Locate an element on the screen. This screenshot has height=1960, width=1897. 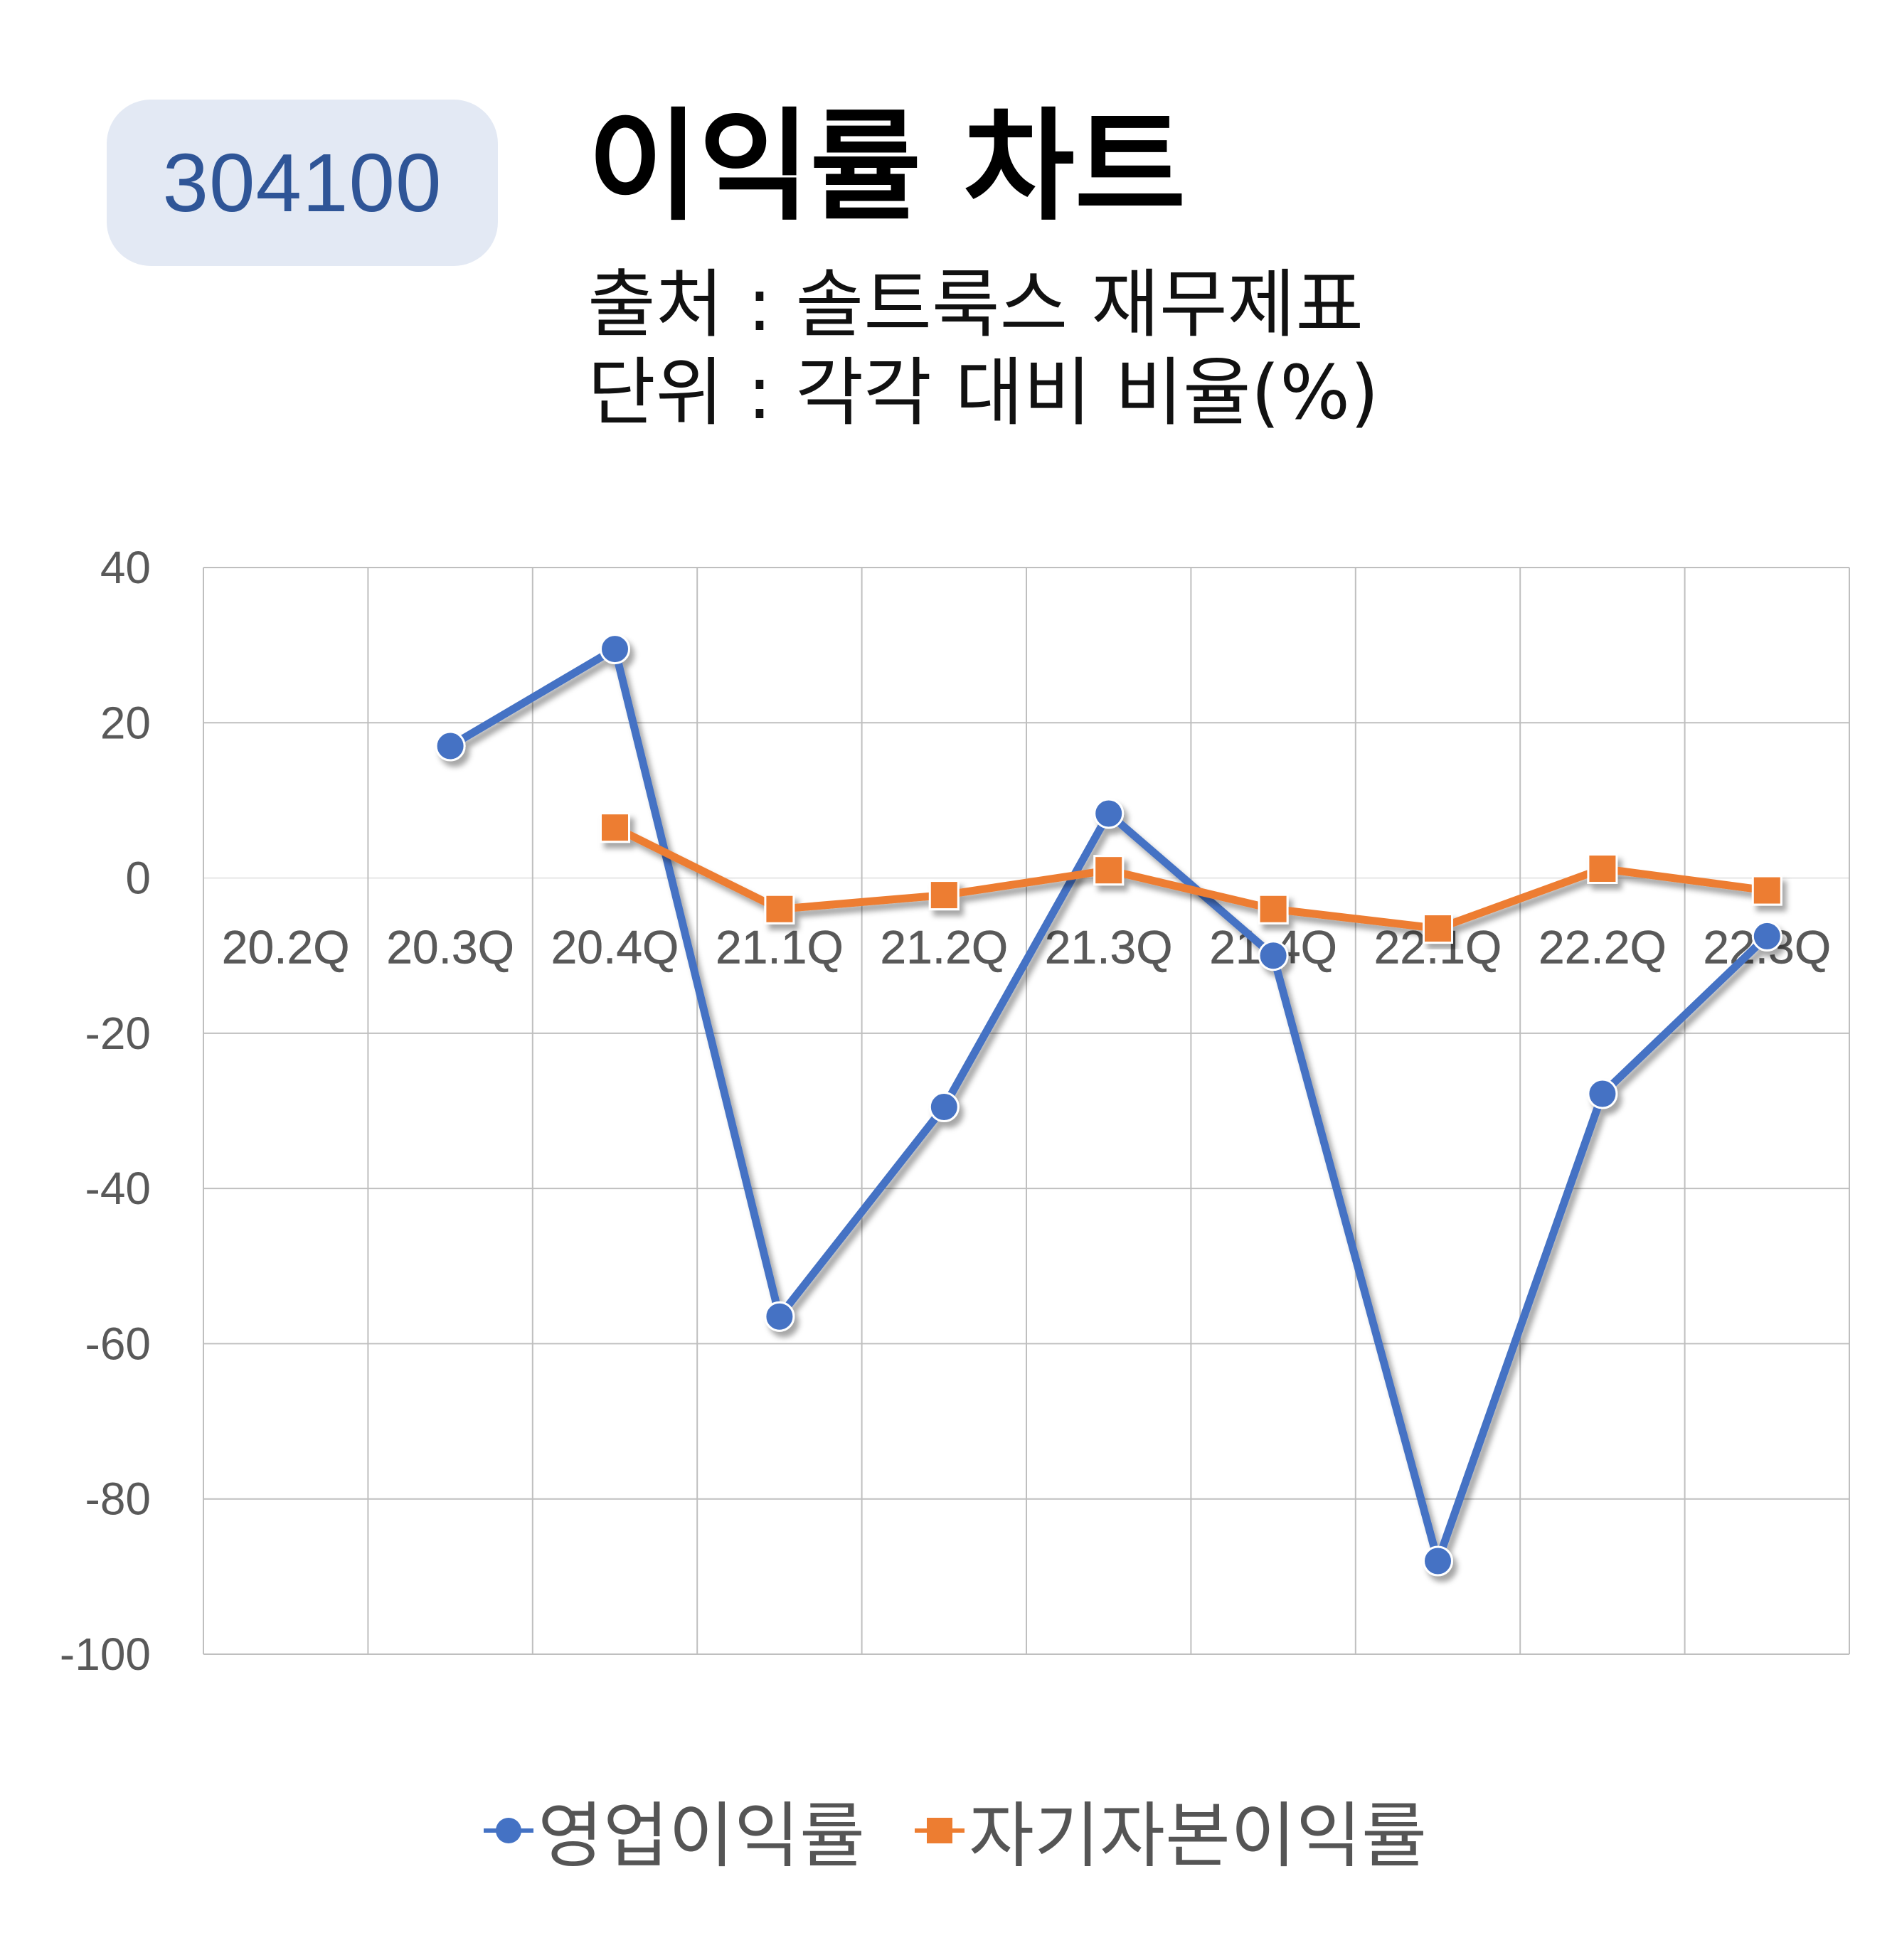
series-line is located at coordinates (1191, 878).